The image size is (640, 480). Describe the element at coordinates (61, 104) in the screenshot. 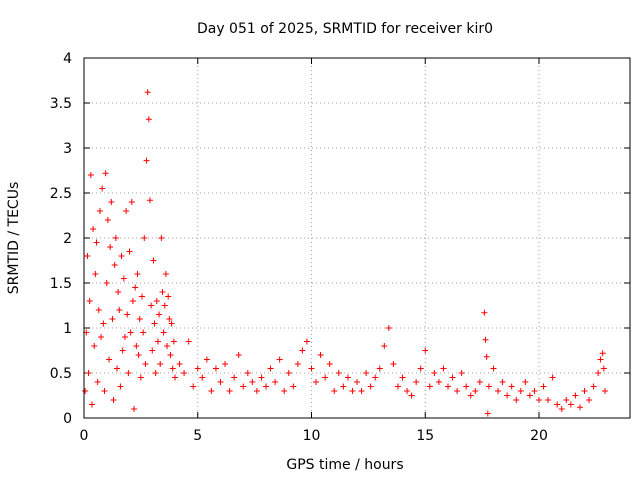

I see `y-tick-label: 3.5` at that location.